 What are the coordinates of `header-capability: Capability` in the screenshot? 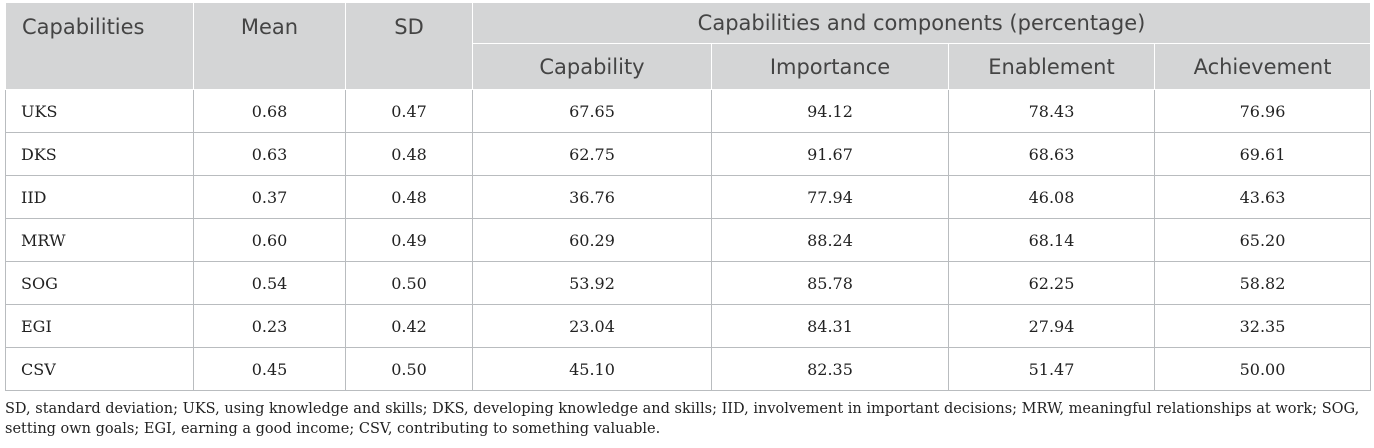 It's located at (592, 66).